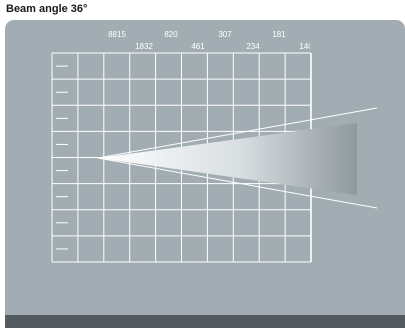 Image resolution: width=405 pixels, height=328 pixels. I want to click on light-cone, so click(227, 159).